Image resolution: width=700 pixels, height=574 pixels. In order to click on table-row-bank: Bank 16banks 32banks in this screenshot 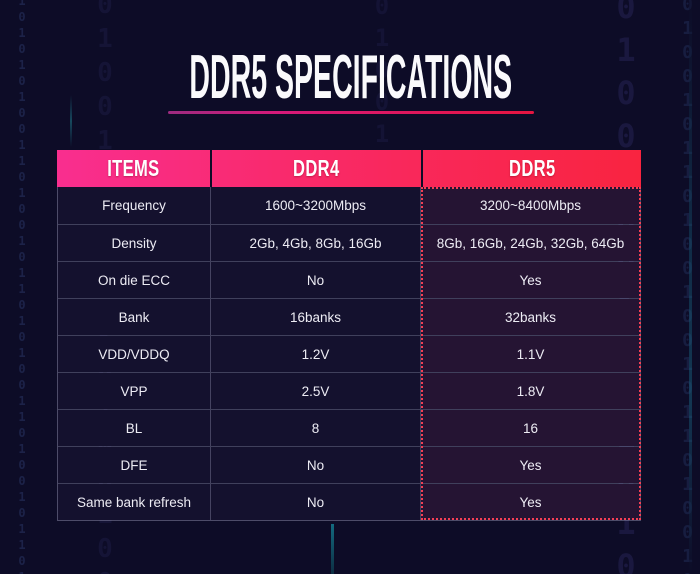, I will do `click(349, 316)`.